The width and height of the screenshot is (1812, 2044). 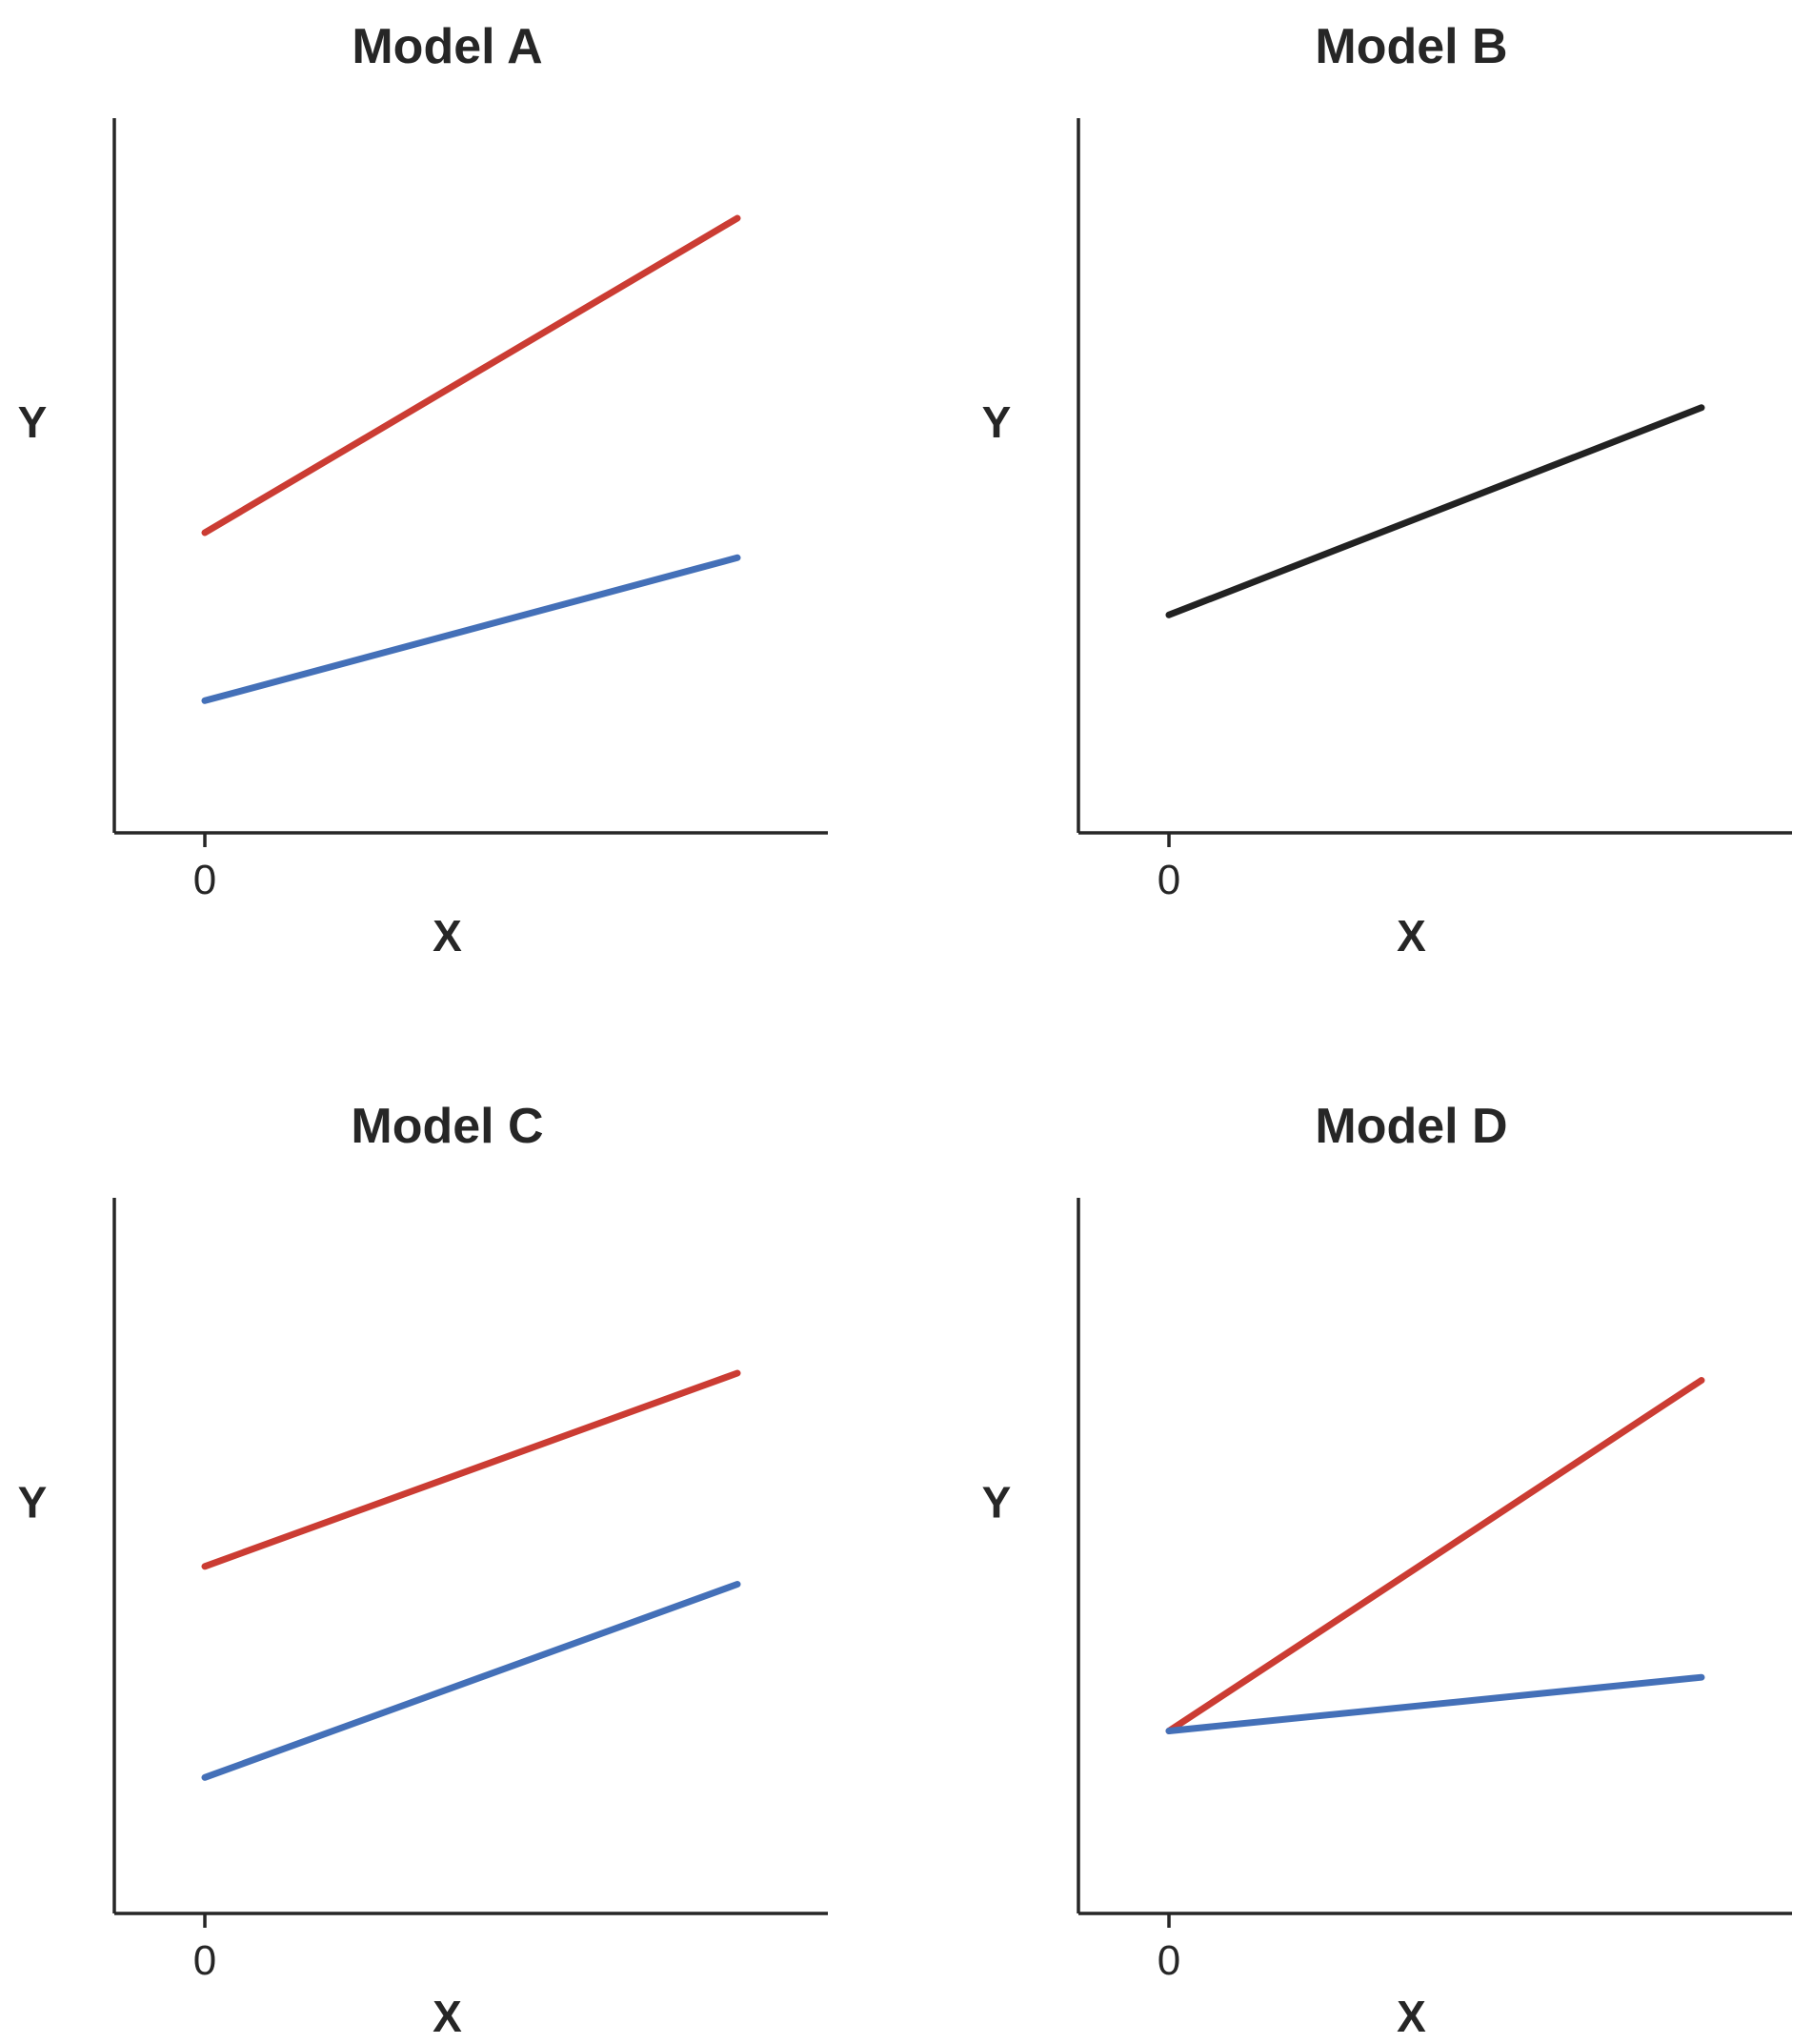 I want to click on chart-title: Model D, so click(x=1411, y=1126).